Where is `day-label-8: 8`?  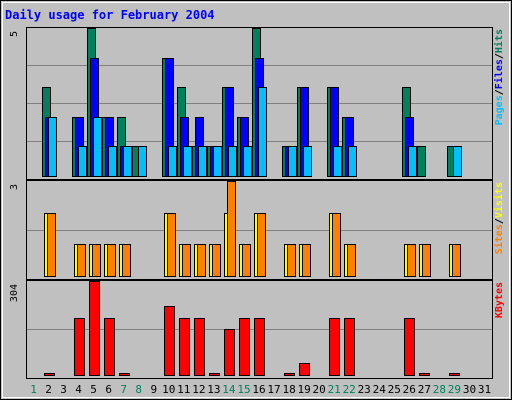
day-label-8: 8 is located at coordinates (138, 389).